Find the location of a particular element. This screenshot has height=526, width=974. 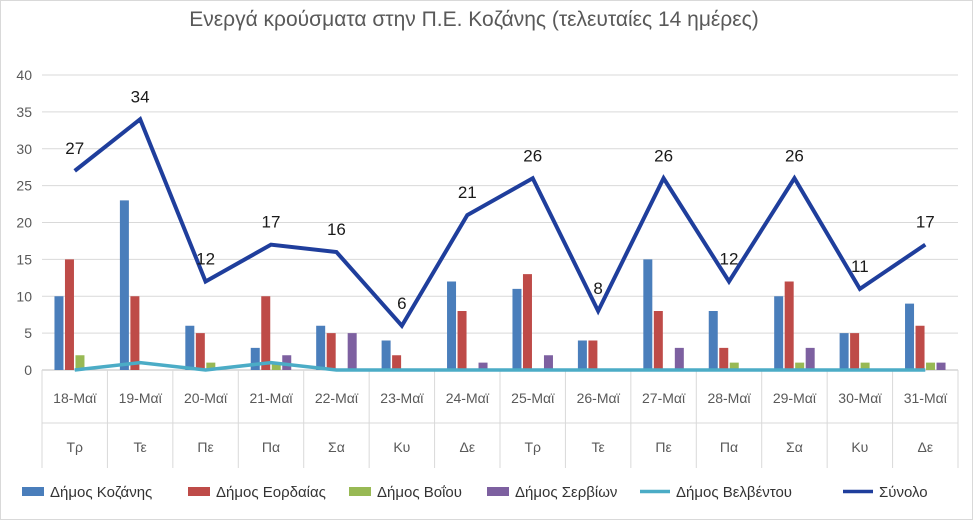

y-tick-label: 0 is located at coordinates (28, 370).